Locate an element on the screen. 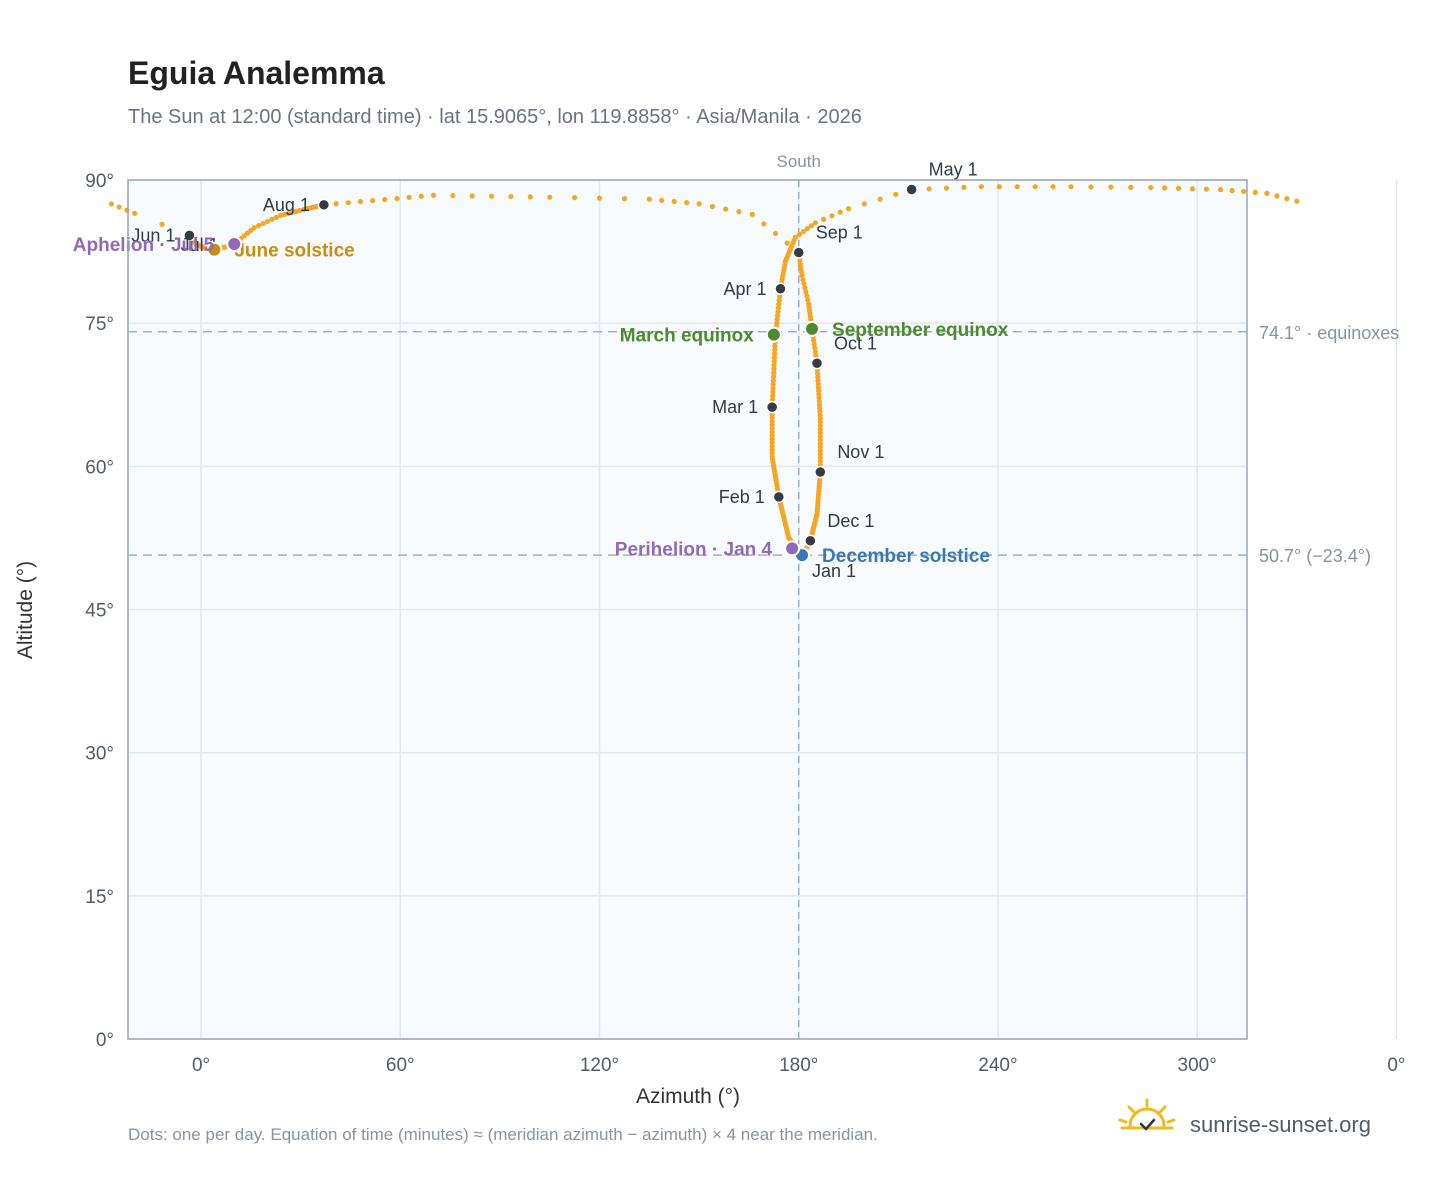 The image size is (1448, 1188). month-label: Sep 1 is located at coordinates (839, 233).